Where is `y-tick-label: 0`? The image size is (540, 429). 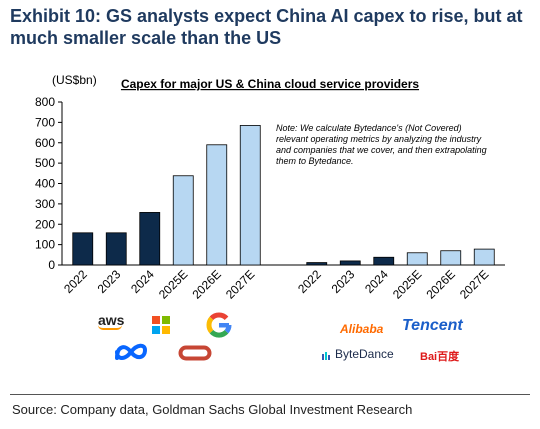
y-tick-label: 0 is located at coordinates (51, 265).